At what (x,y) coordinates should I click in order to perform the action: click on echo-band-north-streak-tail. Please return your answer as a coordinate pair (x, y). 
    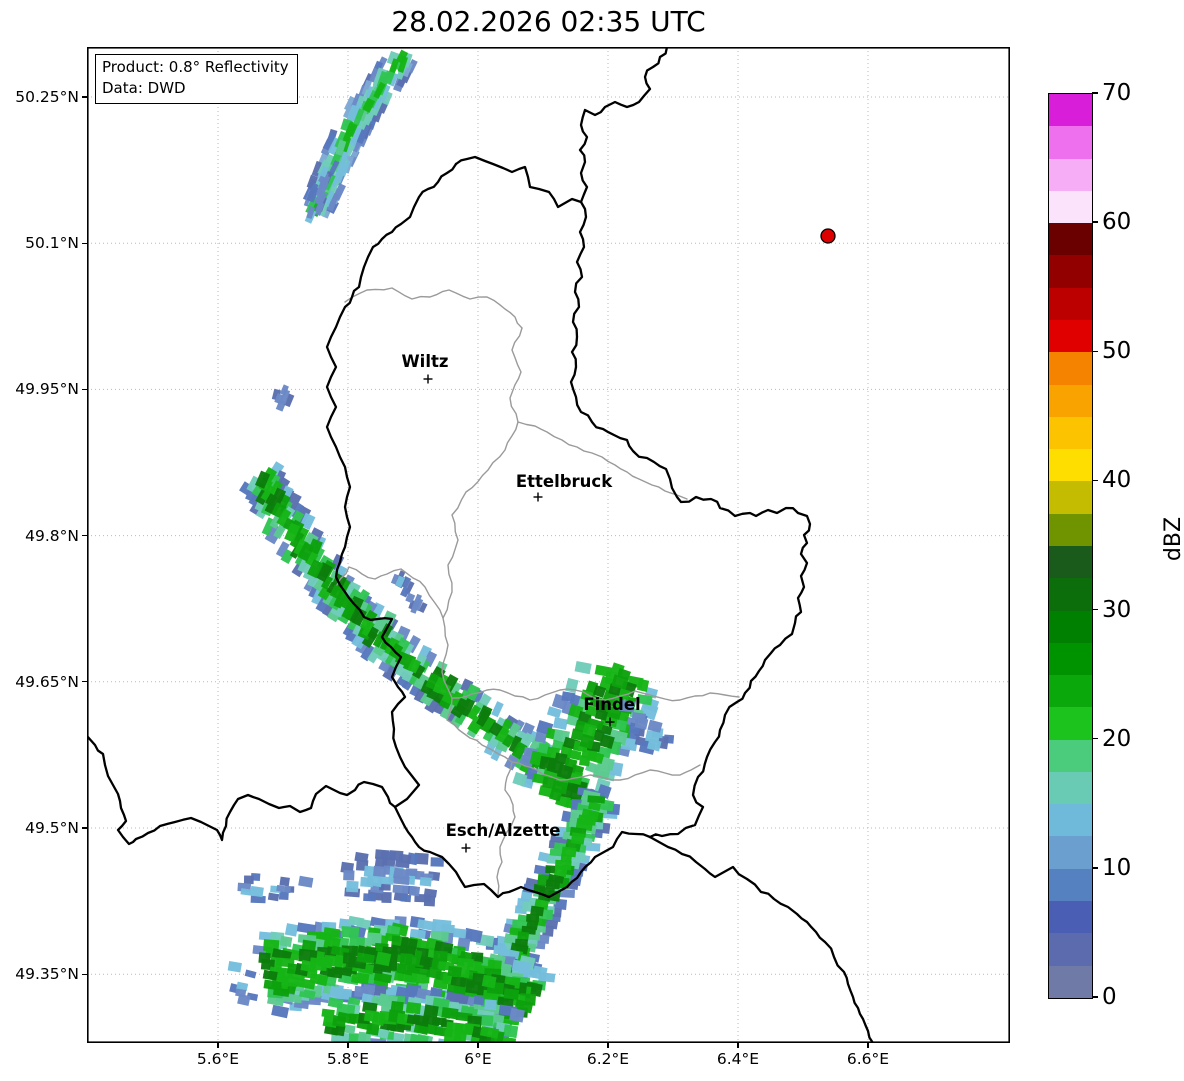
    Looking at the image, I should click on (322, 192).